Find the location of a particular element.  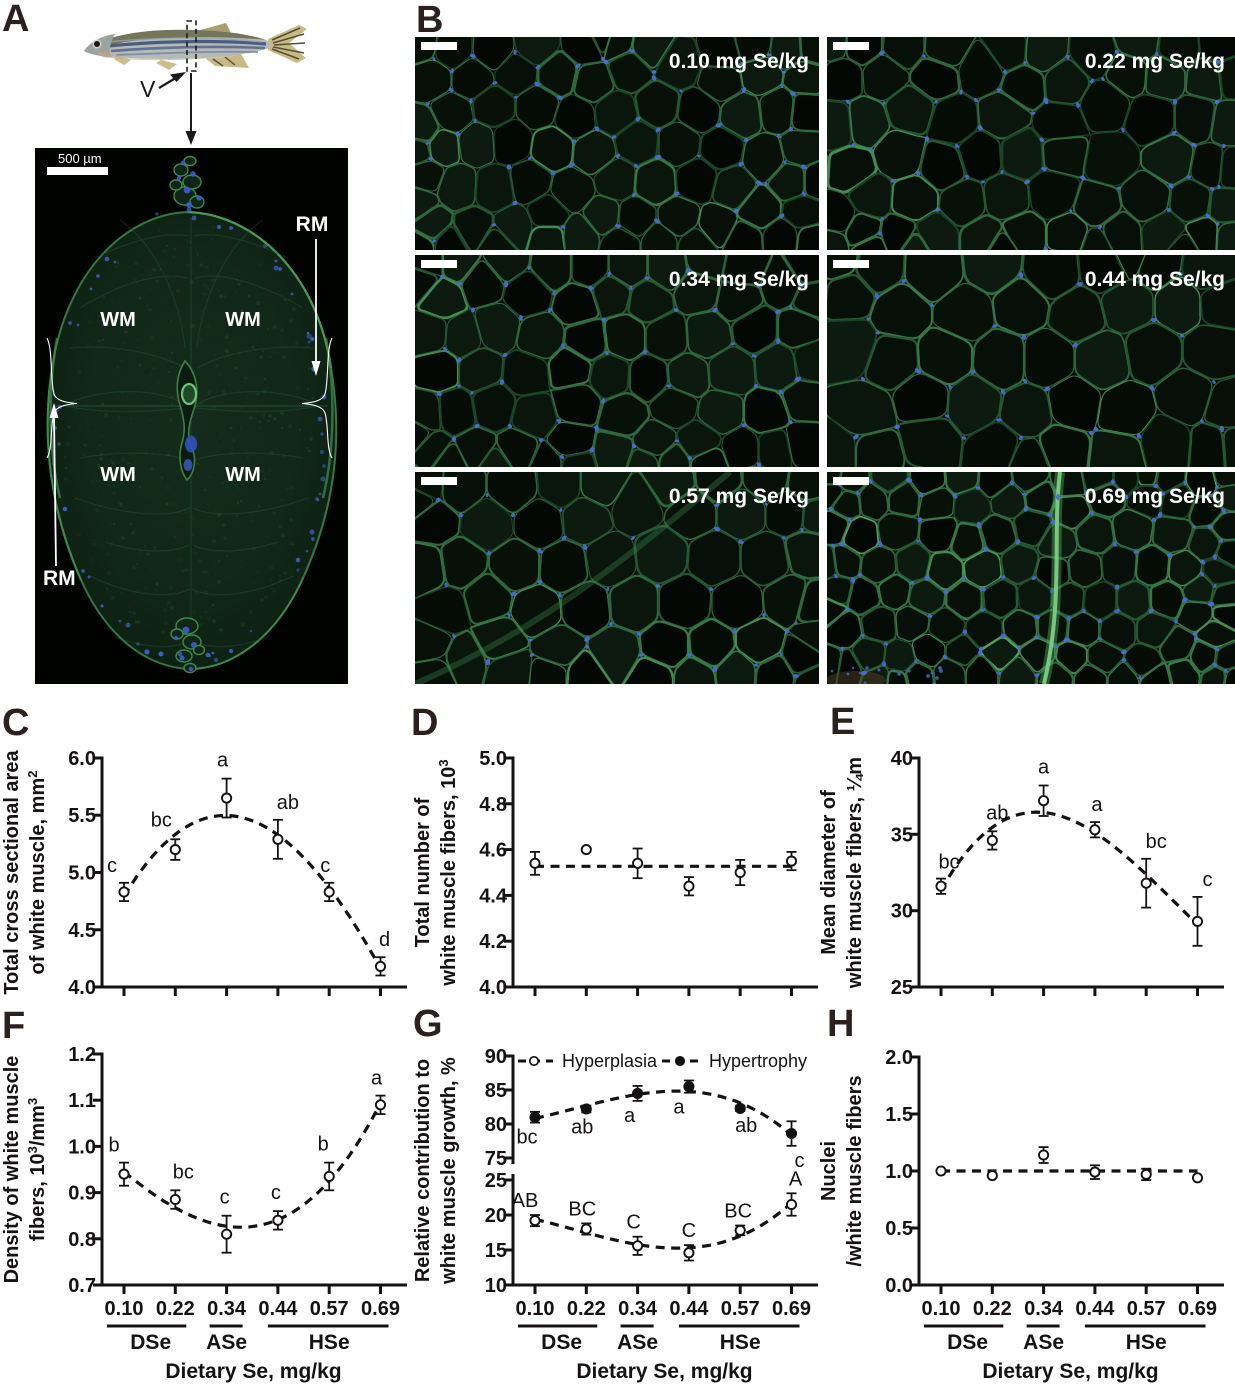

svg-text: 0.8 is located at coordinates (82, 1240).